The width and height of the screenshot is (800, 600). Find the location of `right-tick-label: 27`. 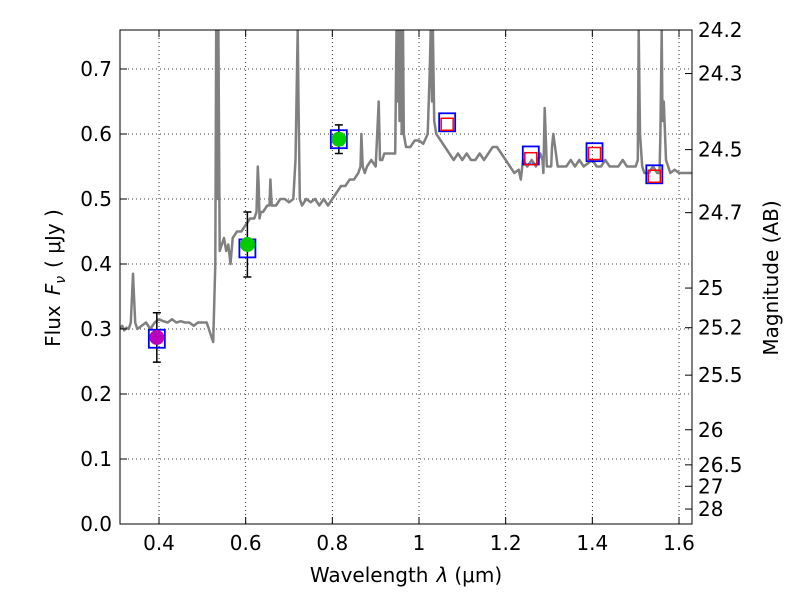

right-tick-label: 27 is located at coordinates (710, 486).